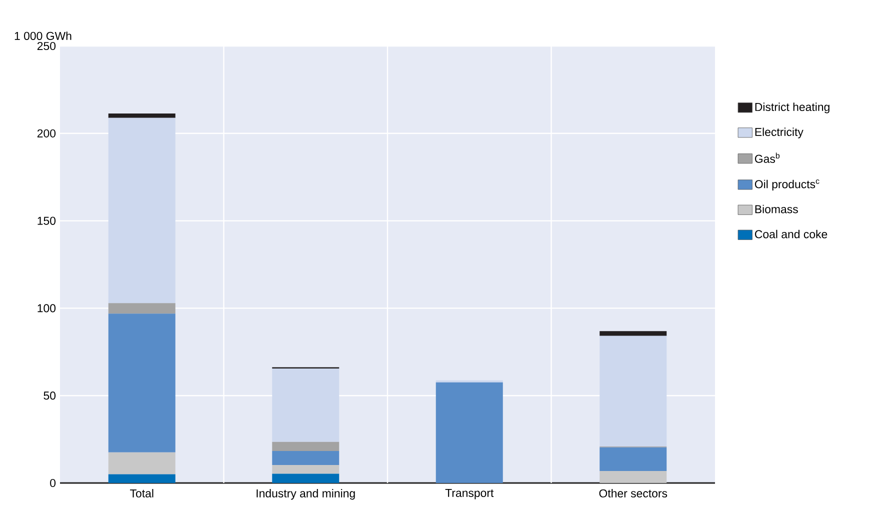 The width and height of the screenshot is (877, 518). What do you see at coordinates (791, 234) in the screenshot?
I see `legend-label: Coal and coke` at bounding box center [791, 234].